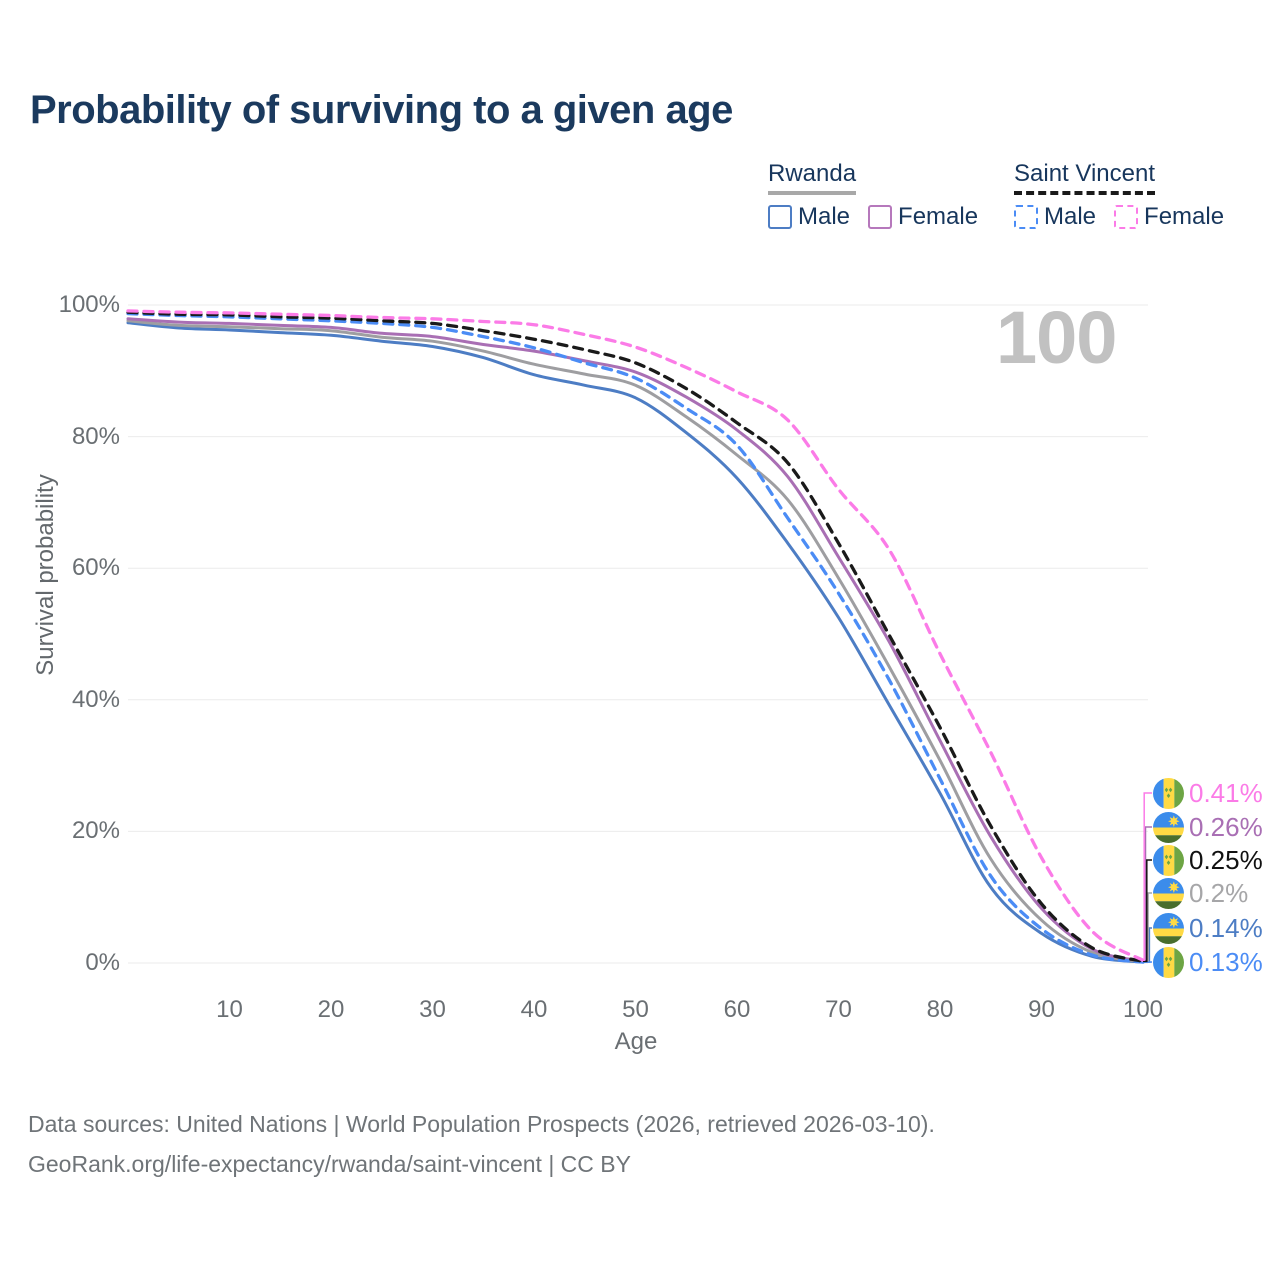  Describe the element at coordinates (812, 177) in the screenshot. I see `legend-group-title-rwanda: Rwanda` at that location.